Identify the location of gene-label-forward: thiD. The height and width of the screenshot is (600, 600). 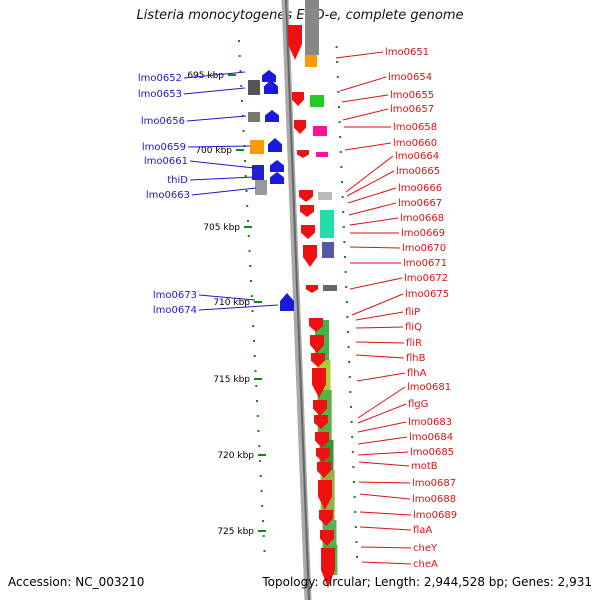
(177, 180).